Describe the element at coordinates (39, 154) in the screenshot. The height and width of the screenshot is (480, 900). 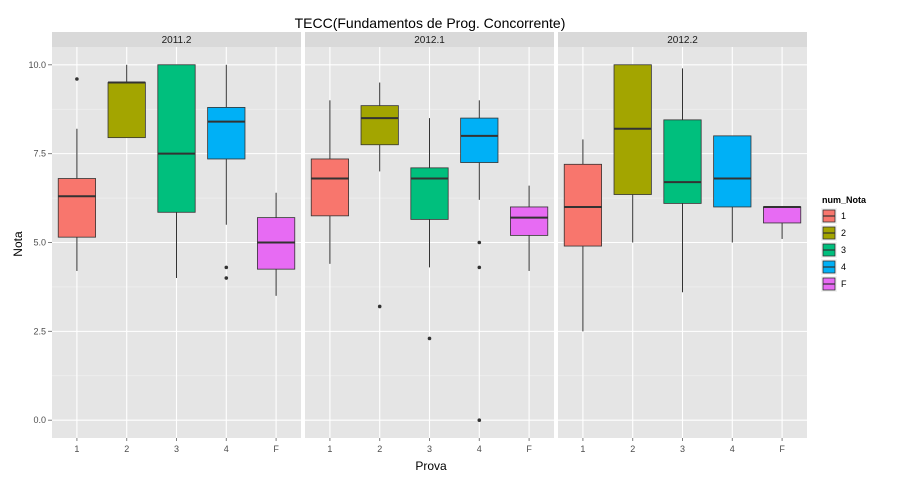
I see `y-tick-label: 7.5` at that location.